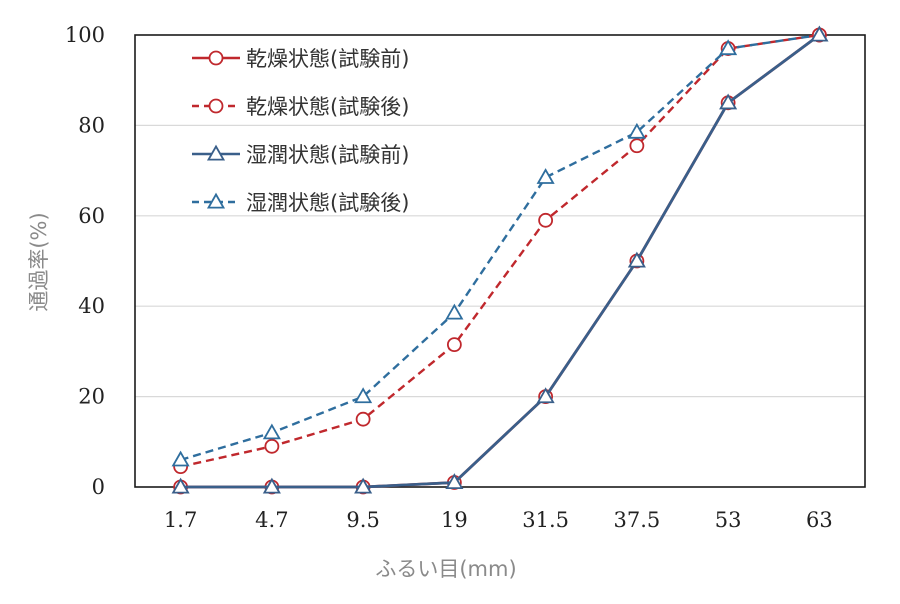  What do you see at coordinates (91, 125) in the screenshot?
I see `y-tick-label: 80` at bounding box center [91, 125].